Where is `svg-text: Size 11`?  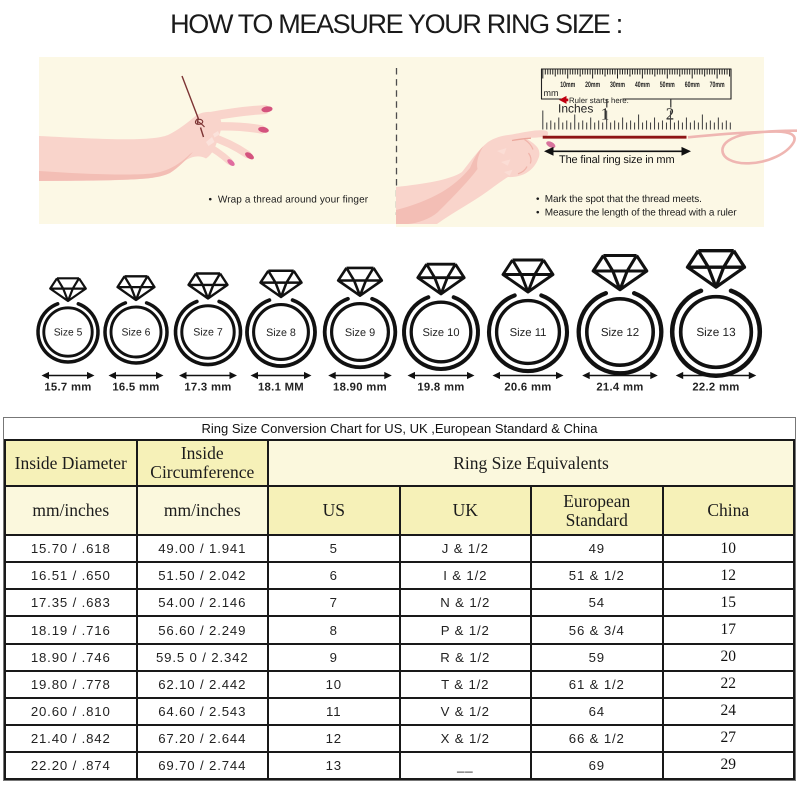 svg-text: Size 11 is located at coordinates (528, 333).